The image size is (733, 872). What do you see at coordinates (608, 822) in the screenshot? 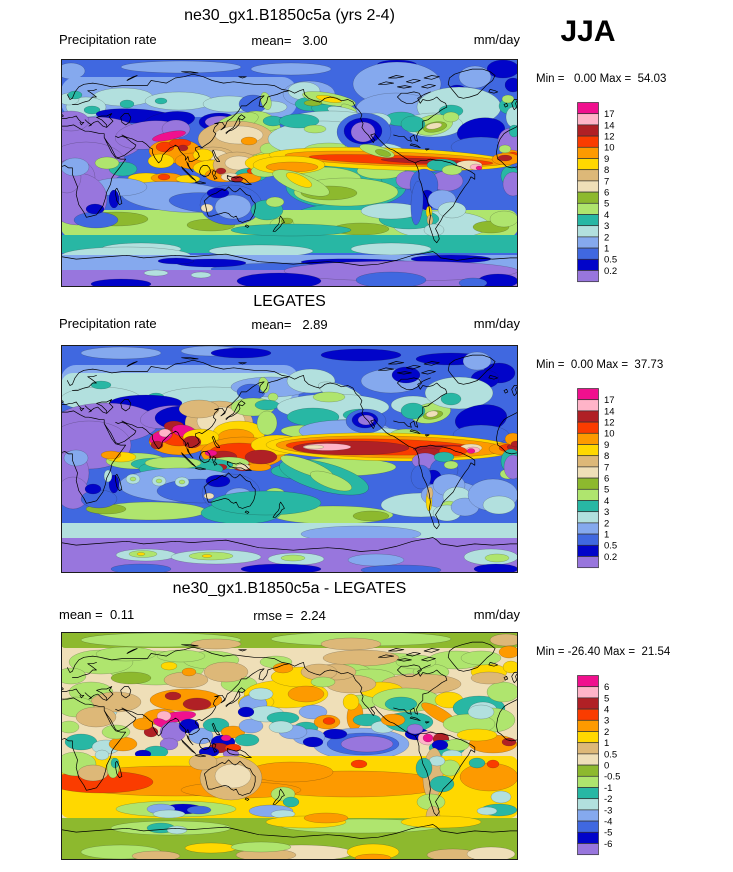
I see `svg-text: -4` at bounding box center [608, 822].